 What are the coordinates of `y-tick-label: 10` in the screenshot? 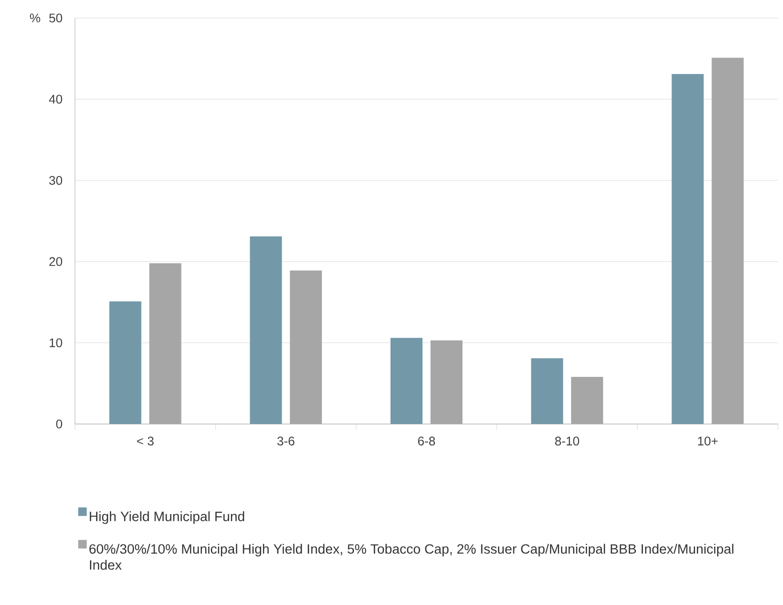 It's located at (56, 343).